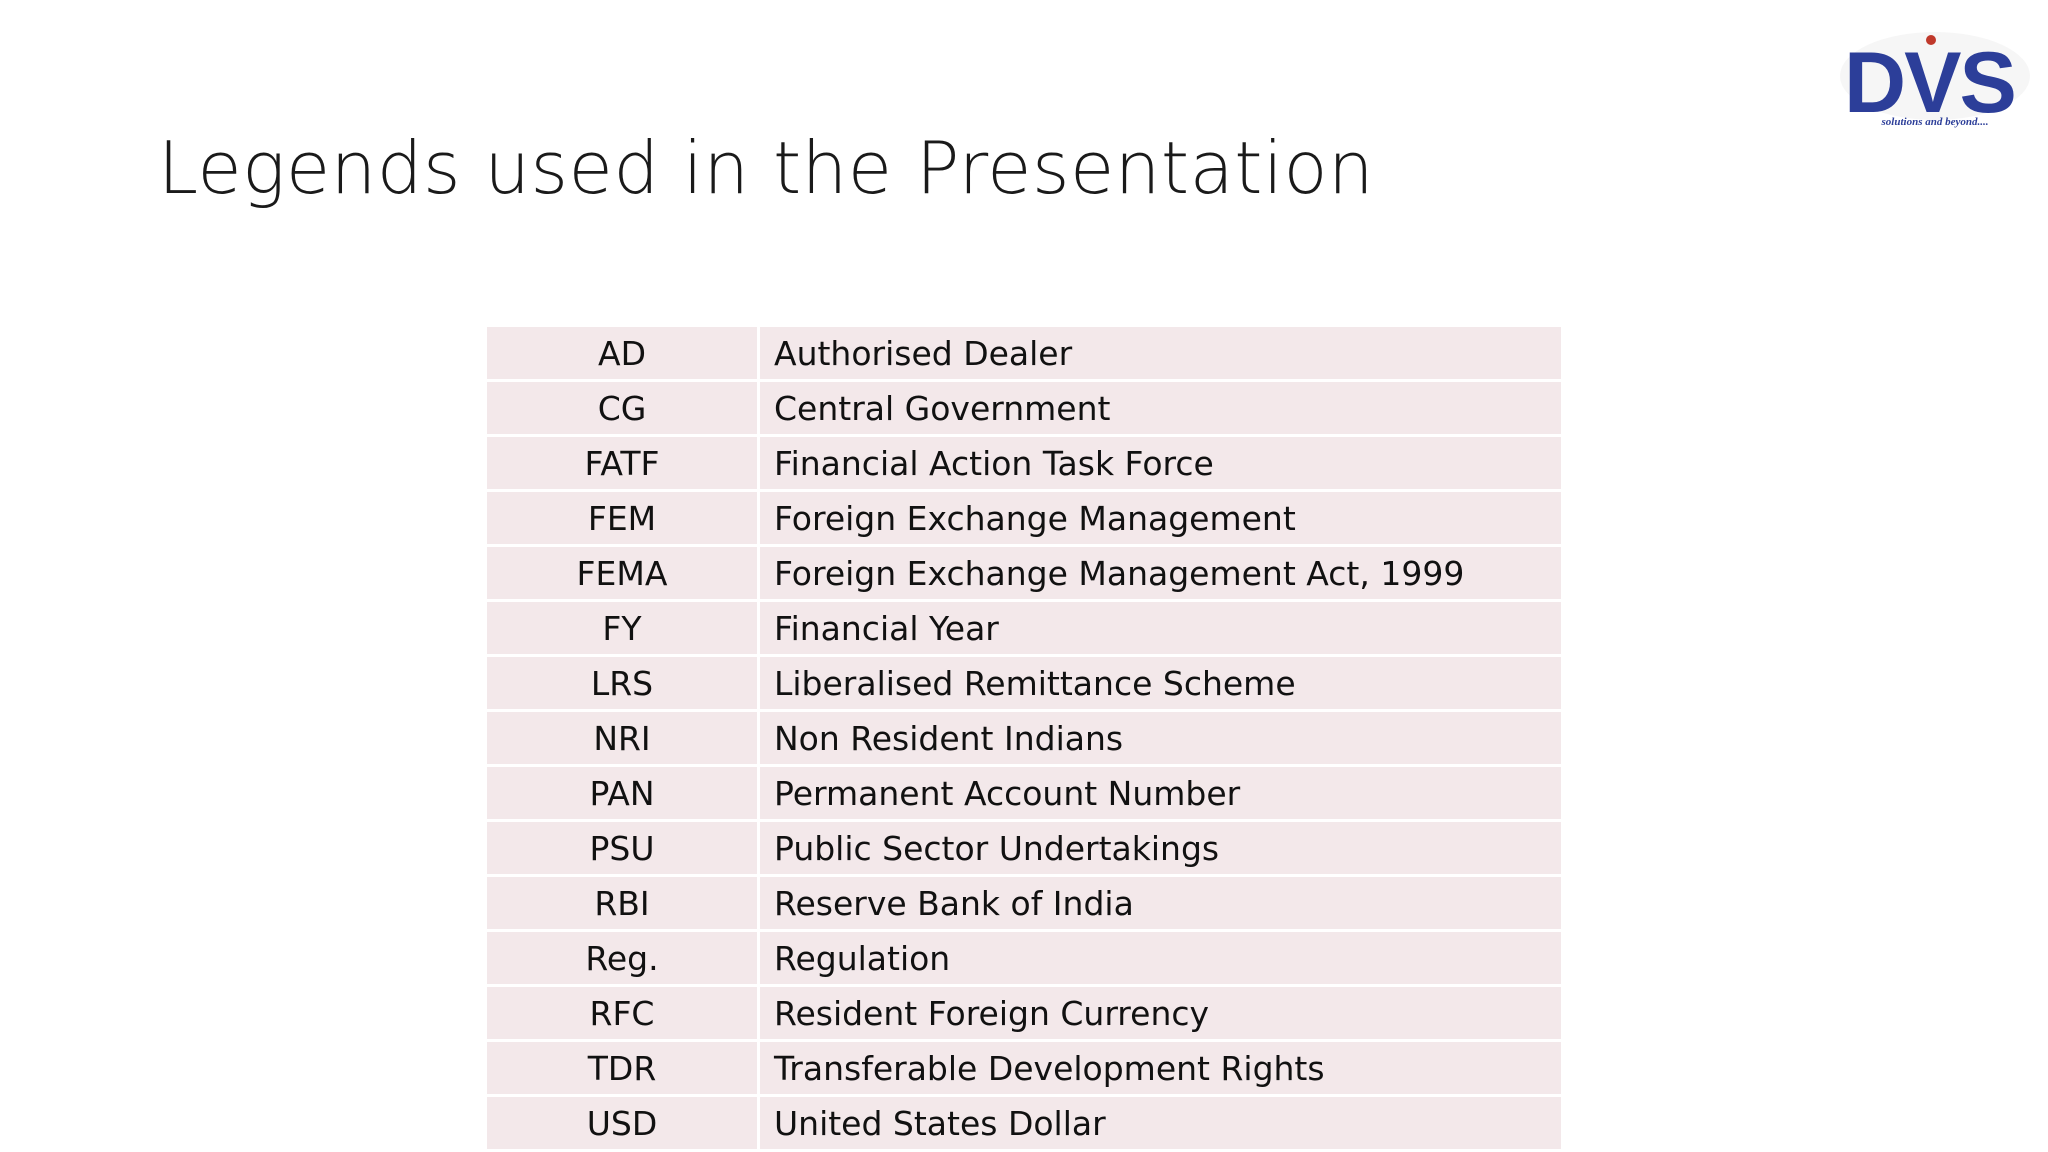 Image resolution: width=2048 pixels, height=1152 pixels. What do you see at coordinates (766, 168) in the screenshot?
I see `page-title: Legends used in the Presentation` at bounding box center [766, 168].